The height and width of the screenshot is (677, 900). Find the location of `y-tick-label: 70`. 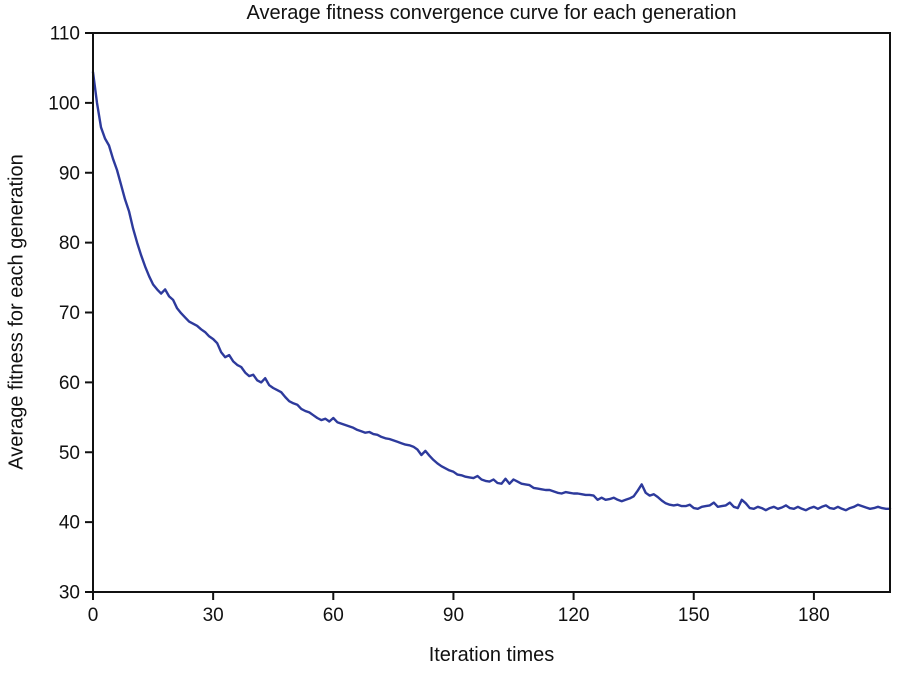

y-tick-label: 70 is located at coordinates (69, 313).